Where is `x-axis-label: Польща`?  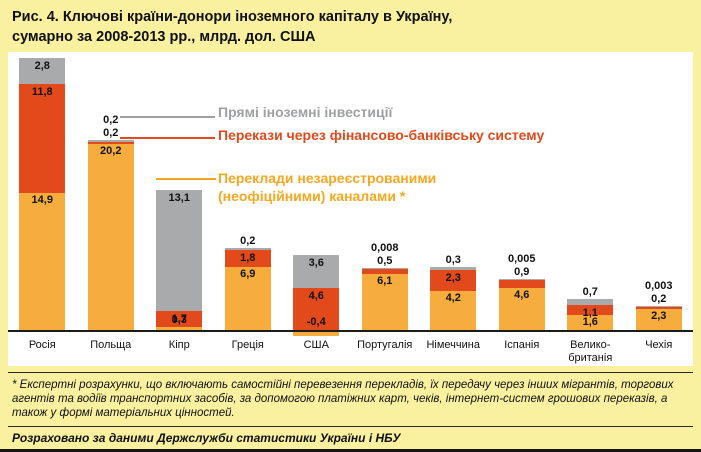 x-axis-label: Польща is located at coordinates (111, 345).